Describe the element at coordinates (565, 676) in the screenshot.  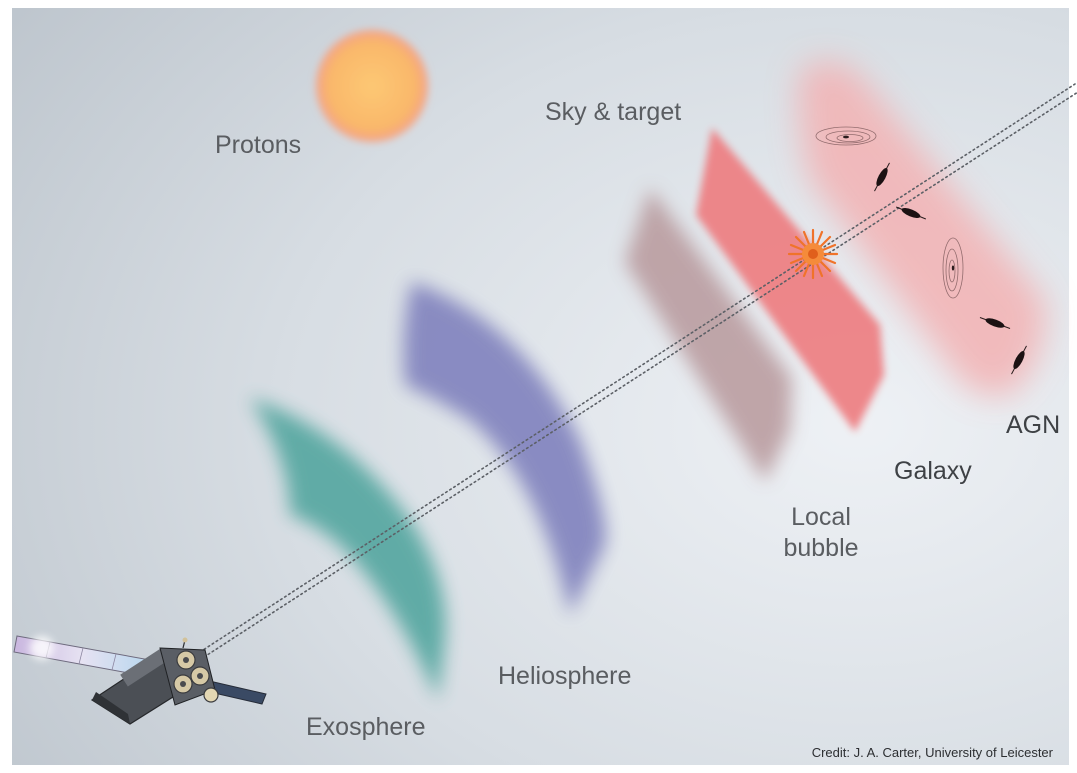
I see `heliosphere-label: Heliosphere` at that location.